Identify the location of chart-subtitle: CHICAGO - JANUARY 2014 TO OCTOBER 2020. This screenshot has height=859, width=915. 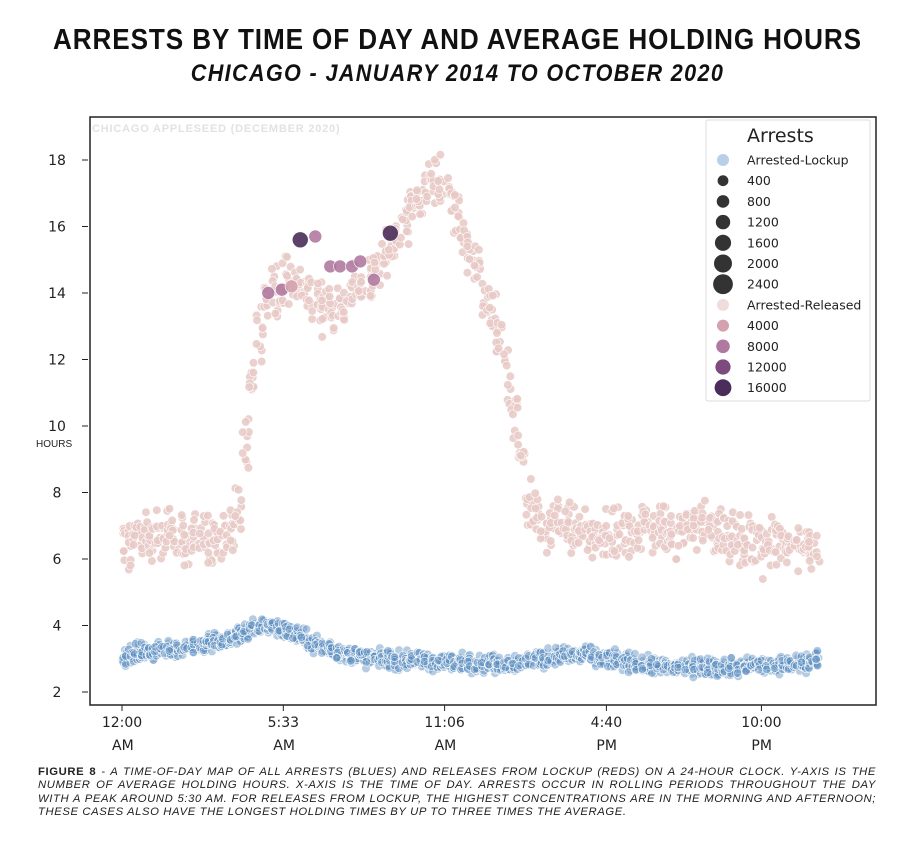
(457, 73).